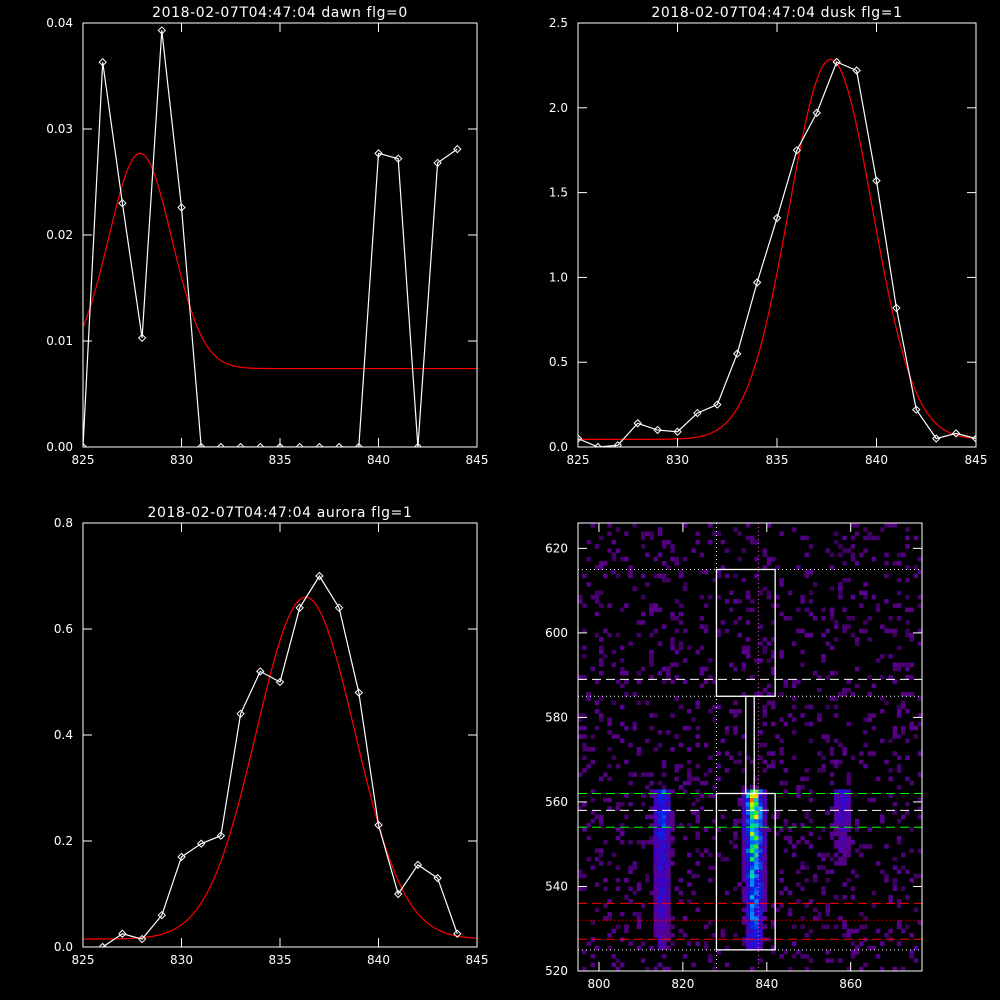 The image size is (1000, 1000). Describe the element at coordinates (558, 362) in the screenshot. I see `y-tick-label: 0.5` at that location.